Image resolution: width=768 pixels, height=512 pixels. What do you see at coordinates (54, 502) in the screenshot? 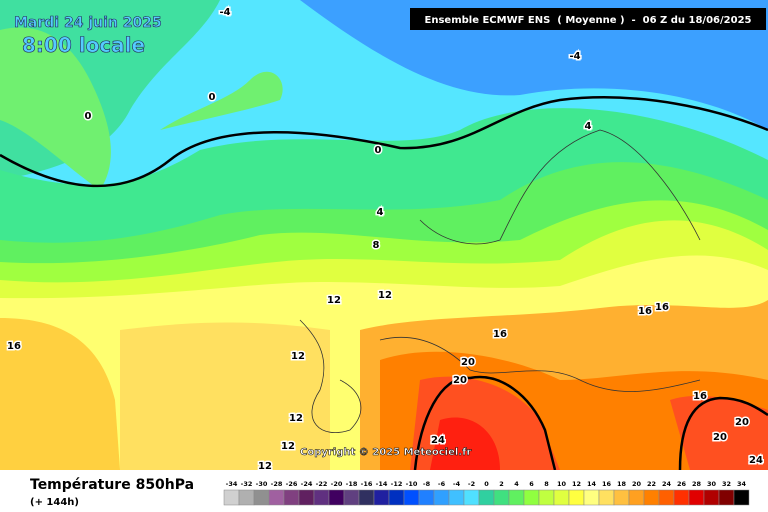
I see `footer-subtitle: (+ 144h)` at bounding box center [54, 502].